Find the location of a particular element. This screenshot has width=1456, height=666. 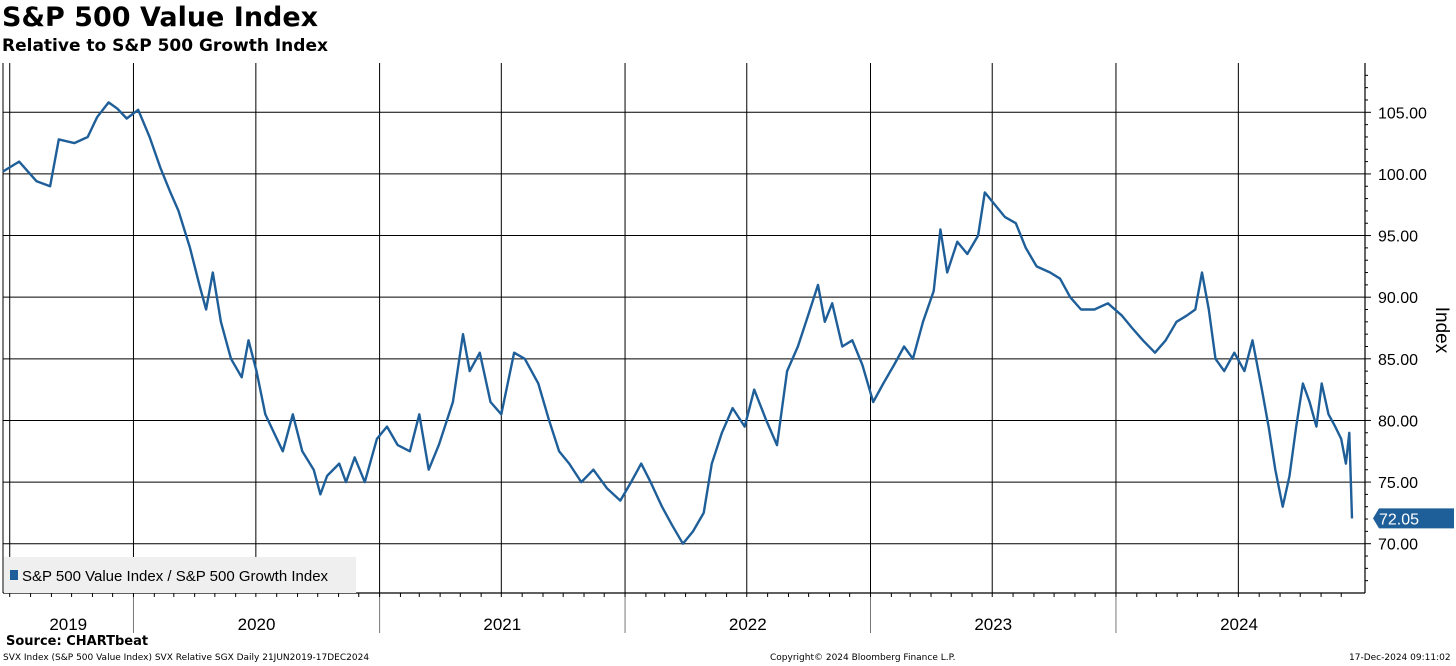

y-axis-label: Index is located at coordinates (1441, 330).